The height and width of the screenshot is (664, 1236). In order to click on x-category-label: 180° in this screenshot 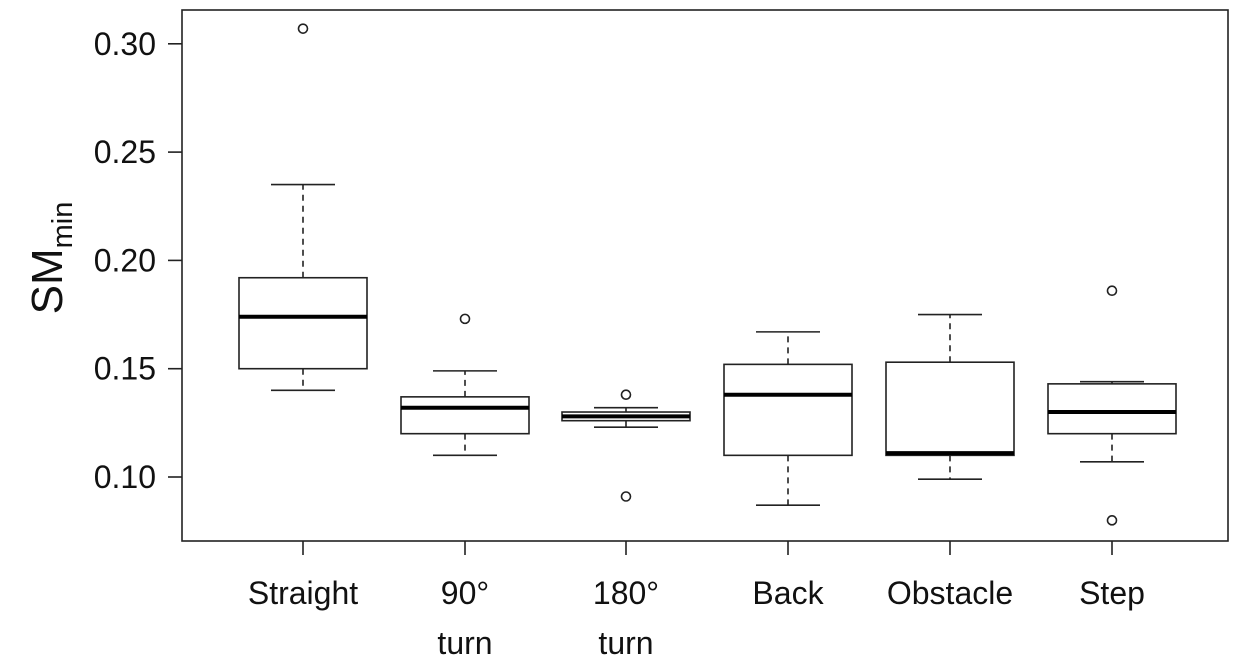, I will do `click(626, 593)`.